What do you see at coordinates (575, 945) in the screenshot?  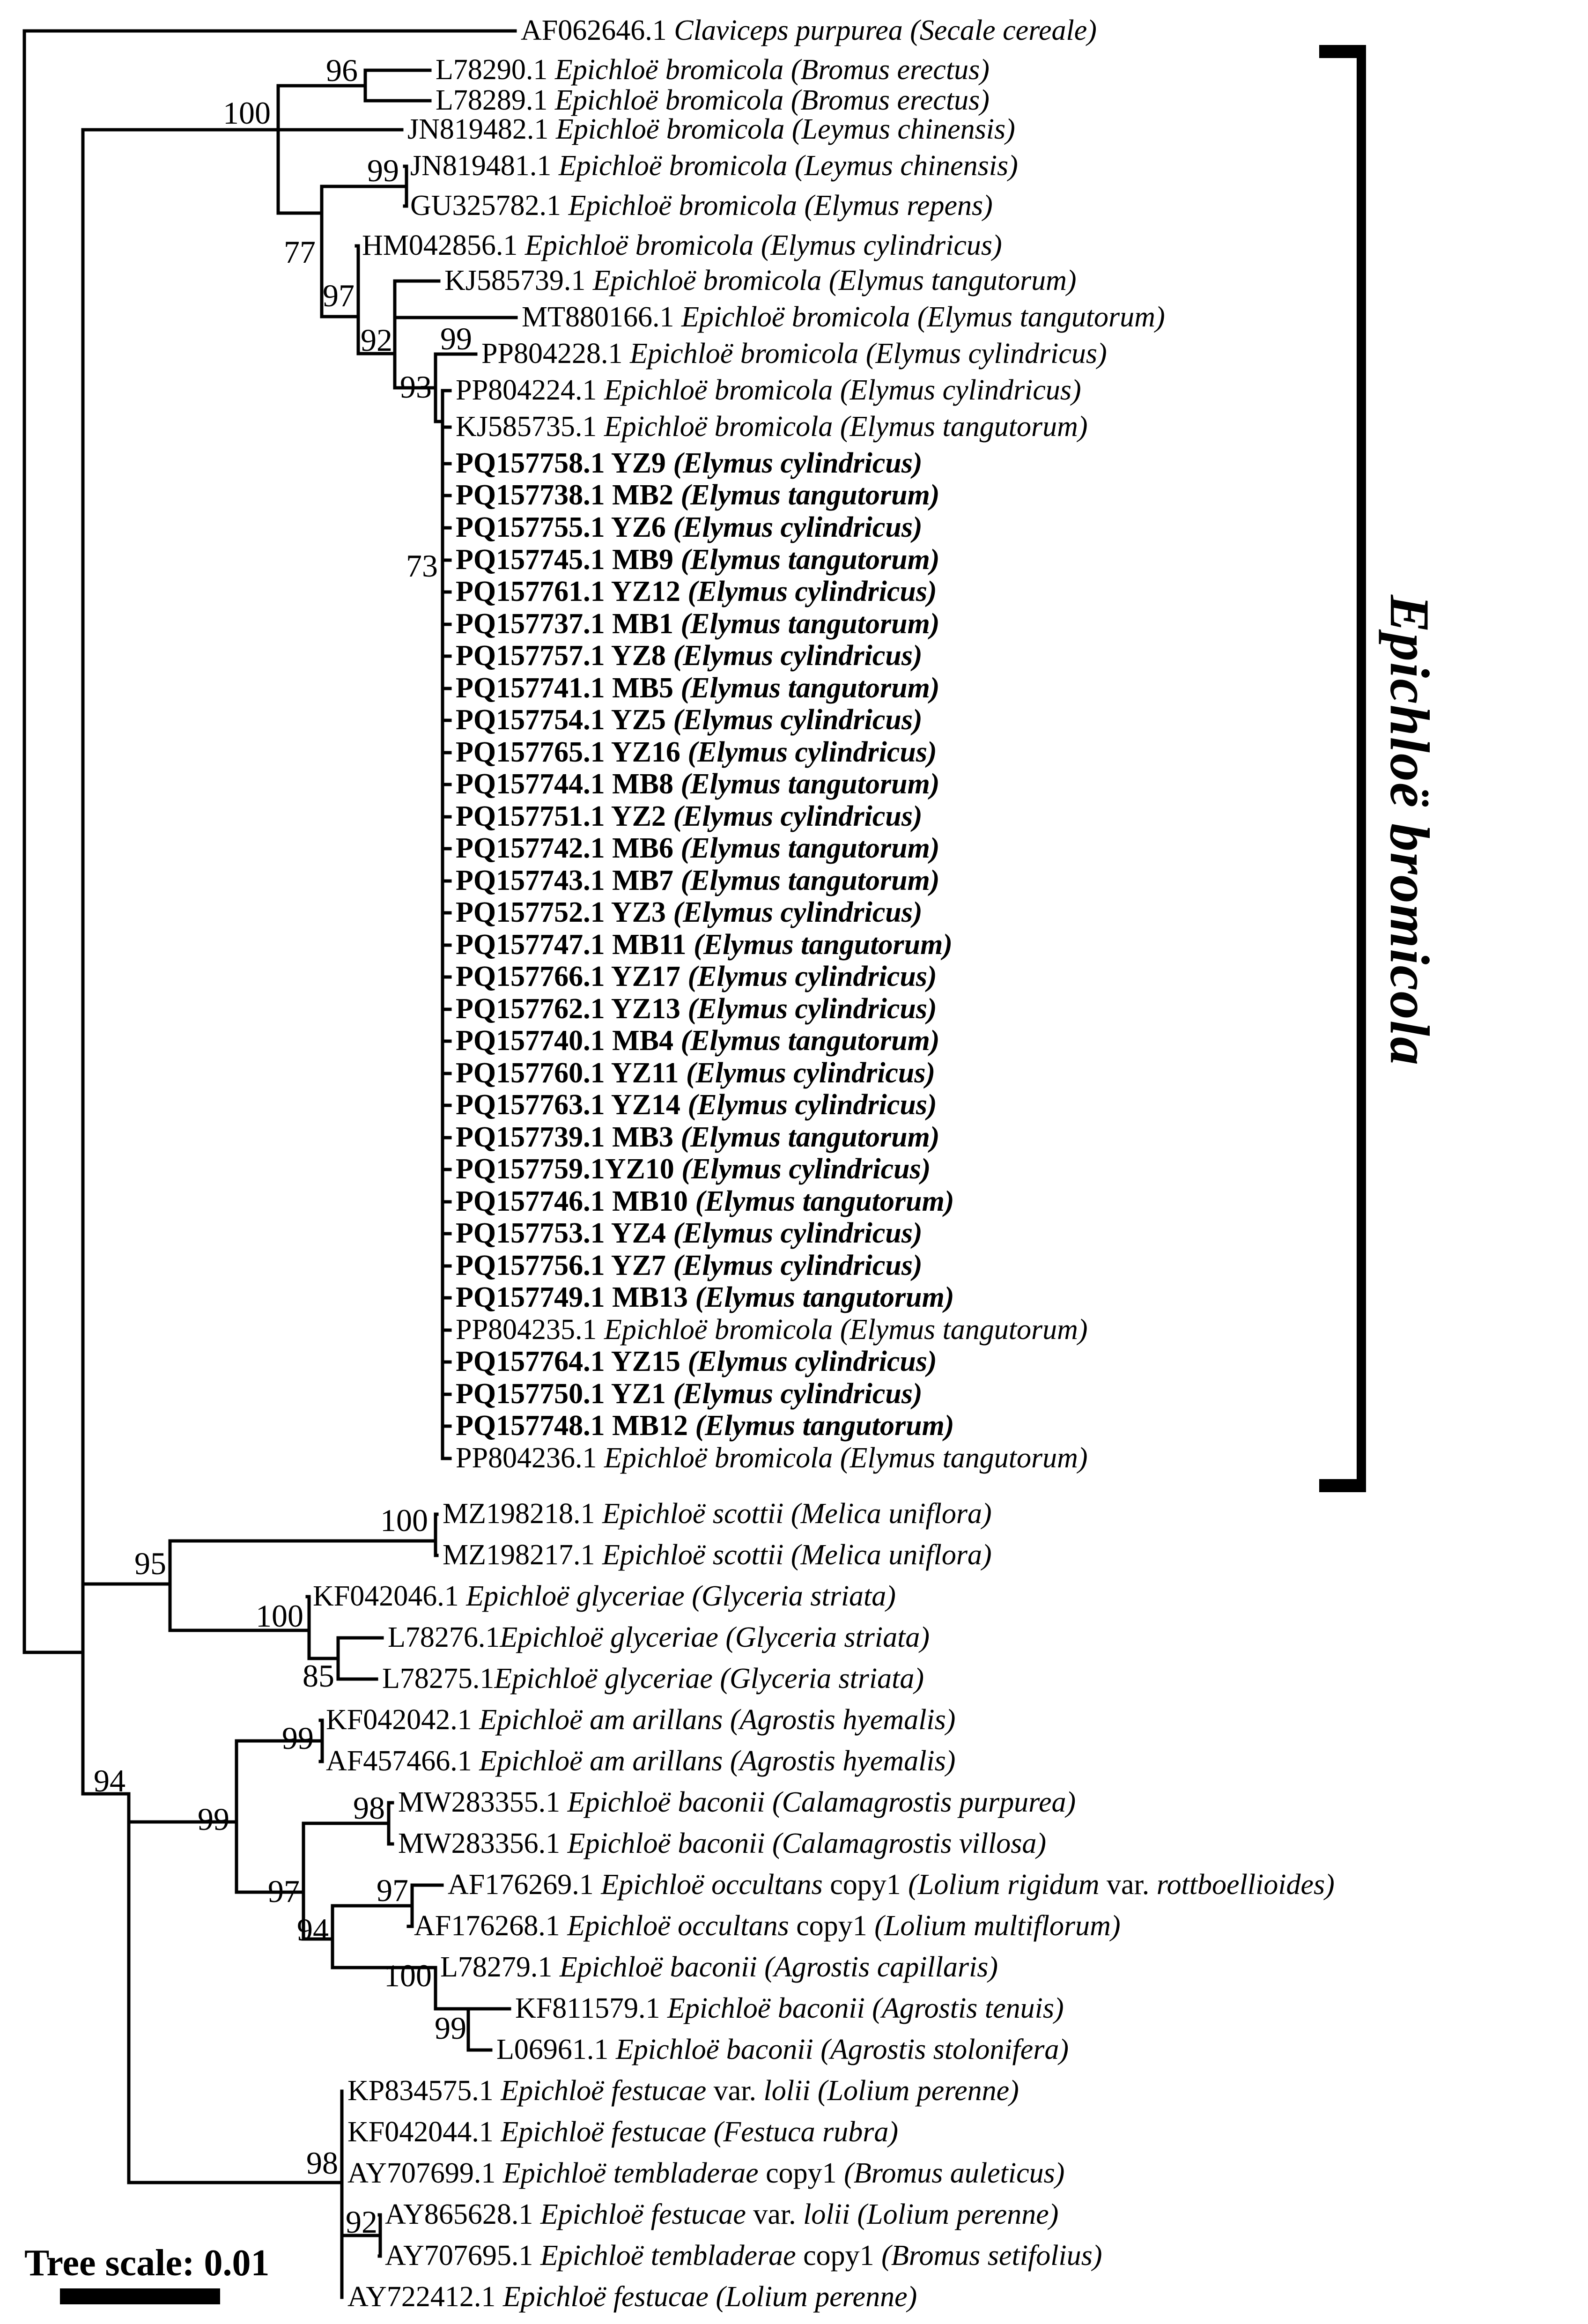 I see `taxon-label-roman-part: PQ157747.1 MB11` at bounding box center [575, 945].